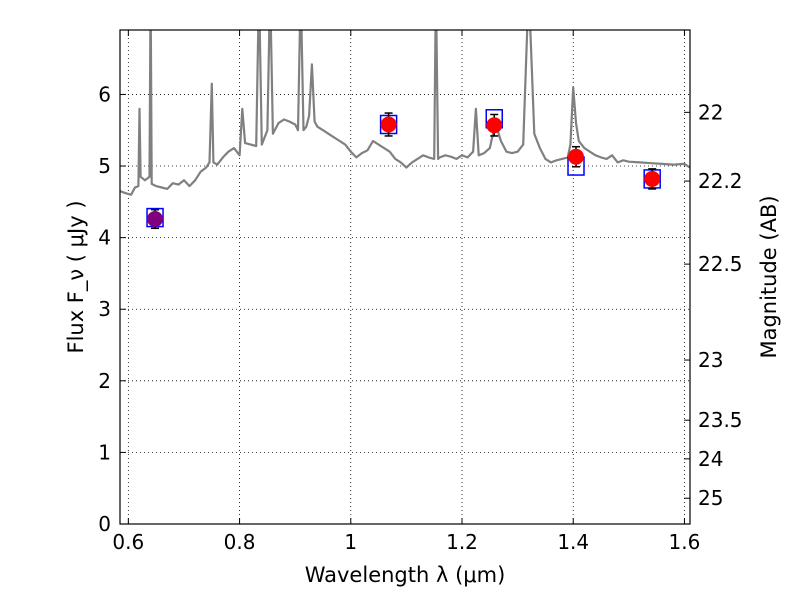 The height and width of the screenshot is (600, 800). I want to click on right-tick-label: 23.5, so click(720, 420).